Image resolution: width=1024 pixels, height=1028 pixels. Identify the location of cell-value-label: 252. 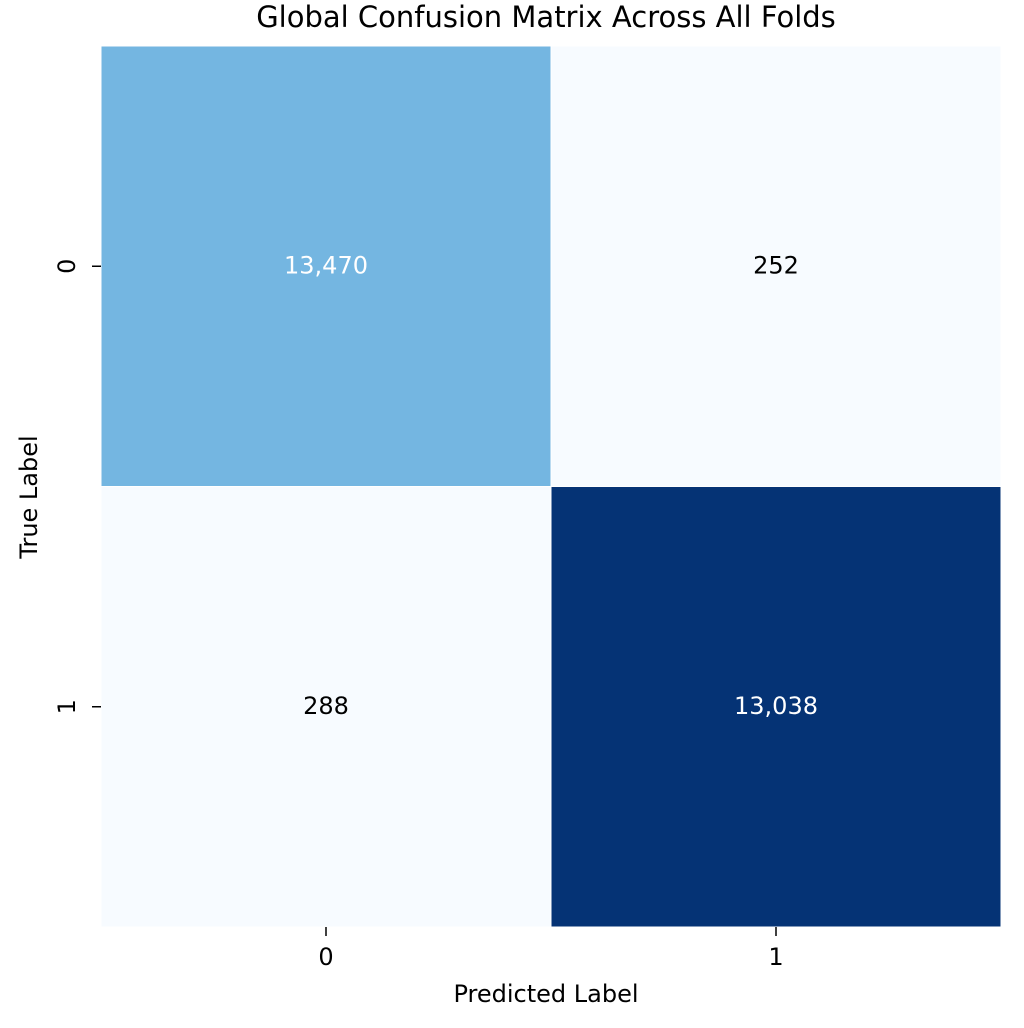
(776, 265).